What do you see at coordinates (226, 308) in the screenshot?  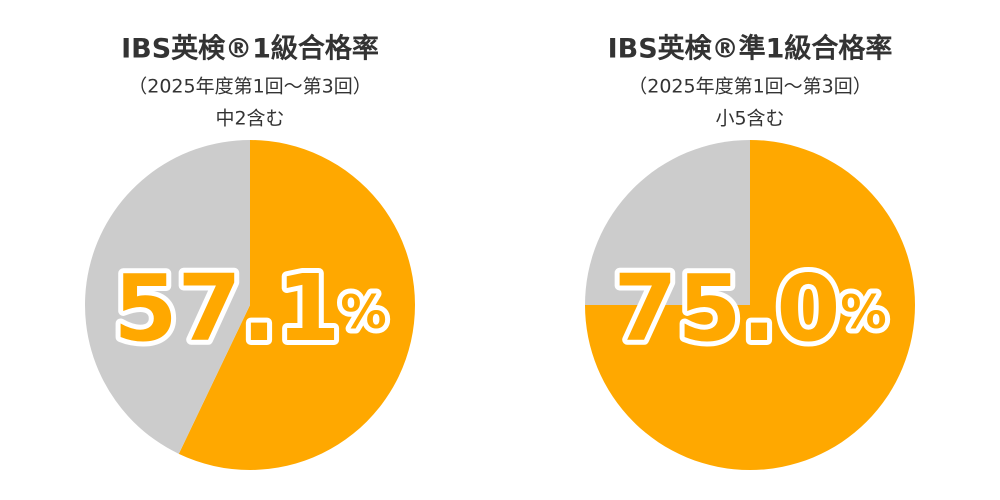 I see `value-number: 57.1` at bounding box center [226, 308].